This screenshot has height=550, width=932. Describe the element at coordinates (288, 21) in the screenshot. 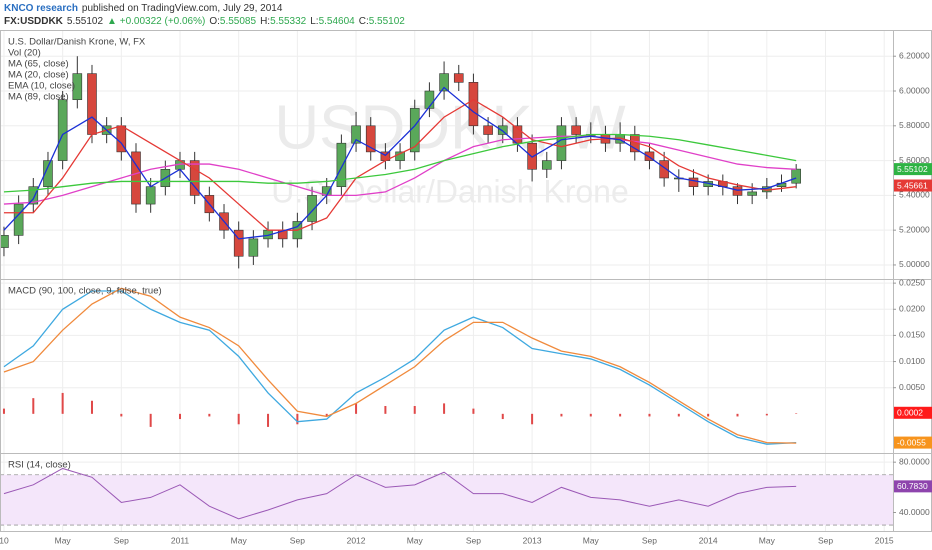

I see `ohlc-value: 5.55332` at that location.